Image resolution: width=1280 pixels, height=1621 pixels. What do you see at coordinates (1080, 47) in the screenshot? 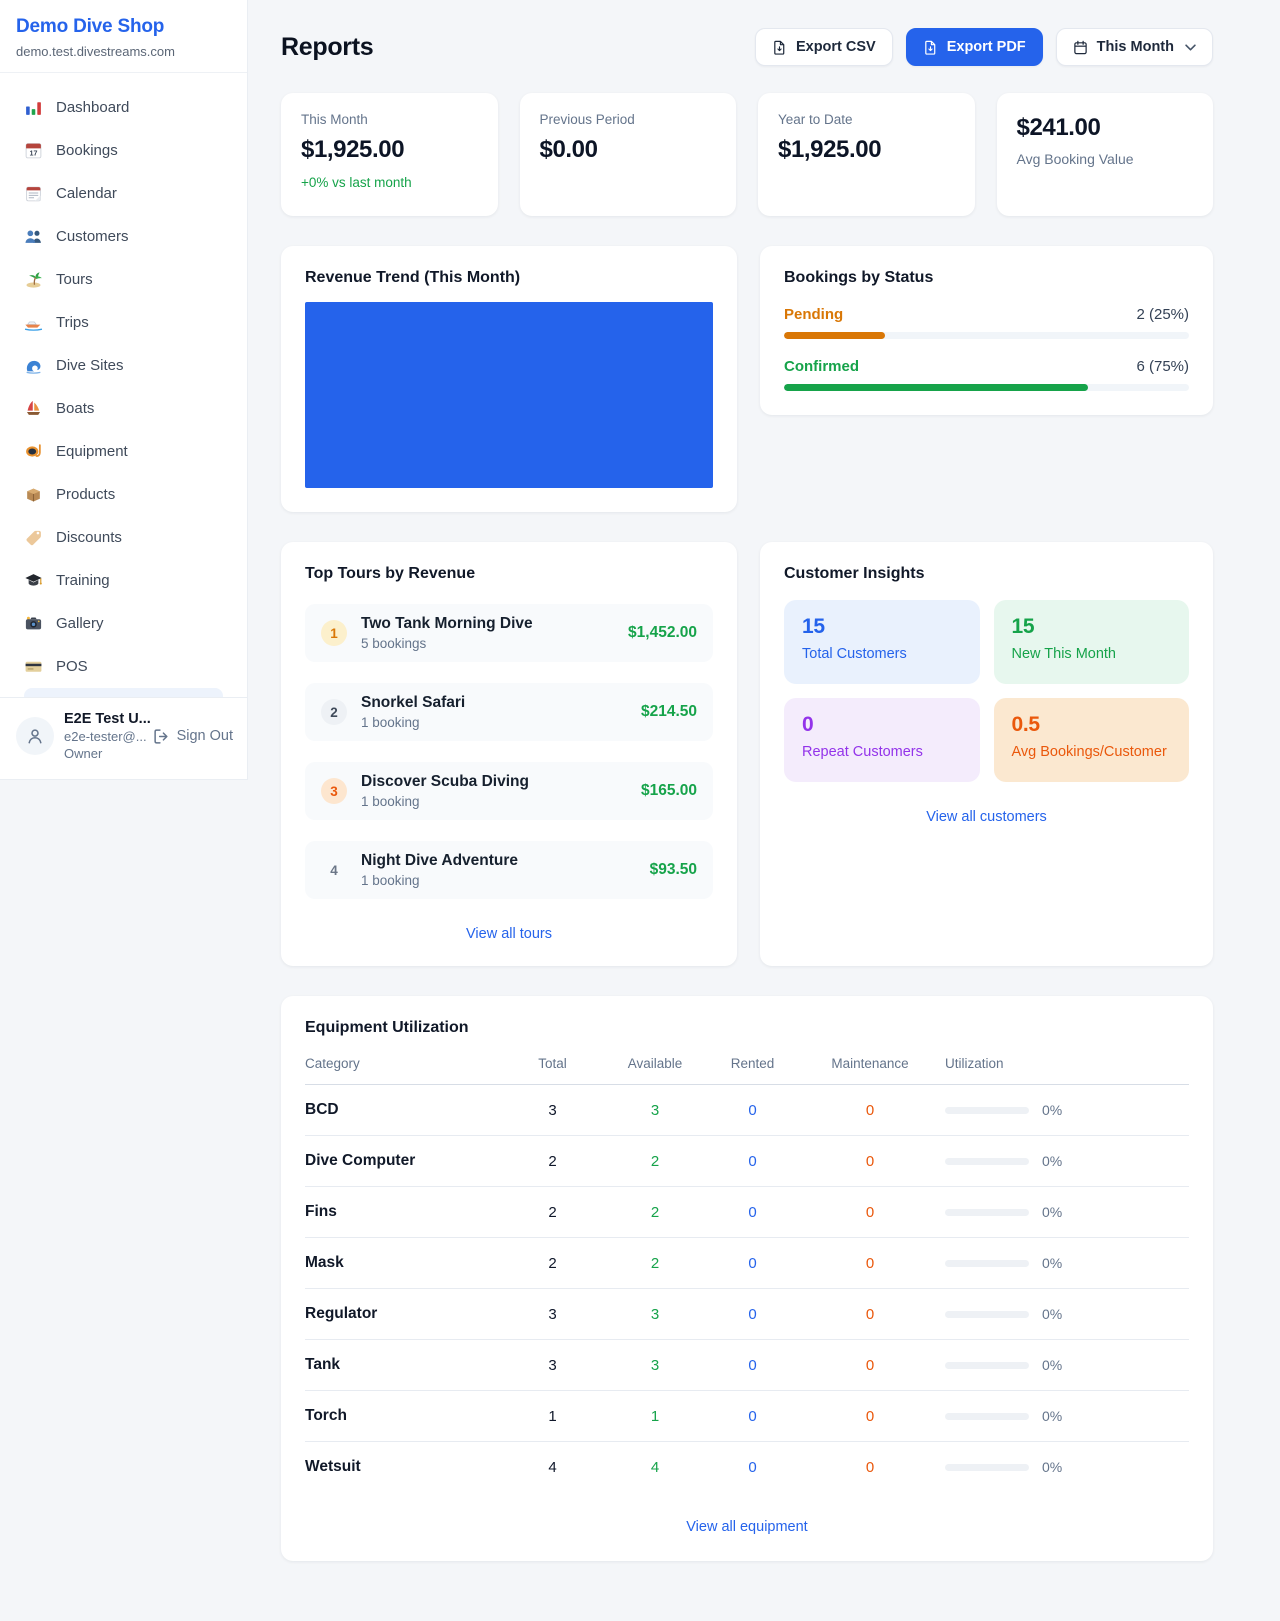
I see `calendar-icon` at bounding box center [1080, 47].